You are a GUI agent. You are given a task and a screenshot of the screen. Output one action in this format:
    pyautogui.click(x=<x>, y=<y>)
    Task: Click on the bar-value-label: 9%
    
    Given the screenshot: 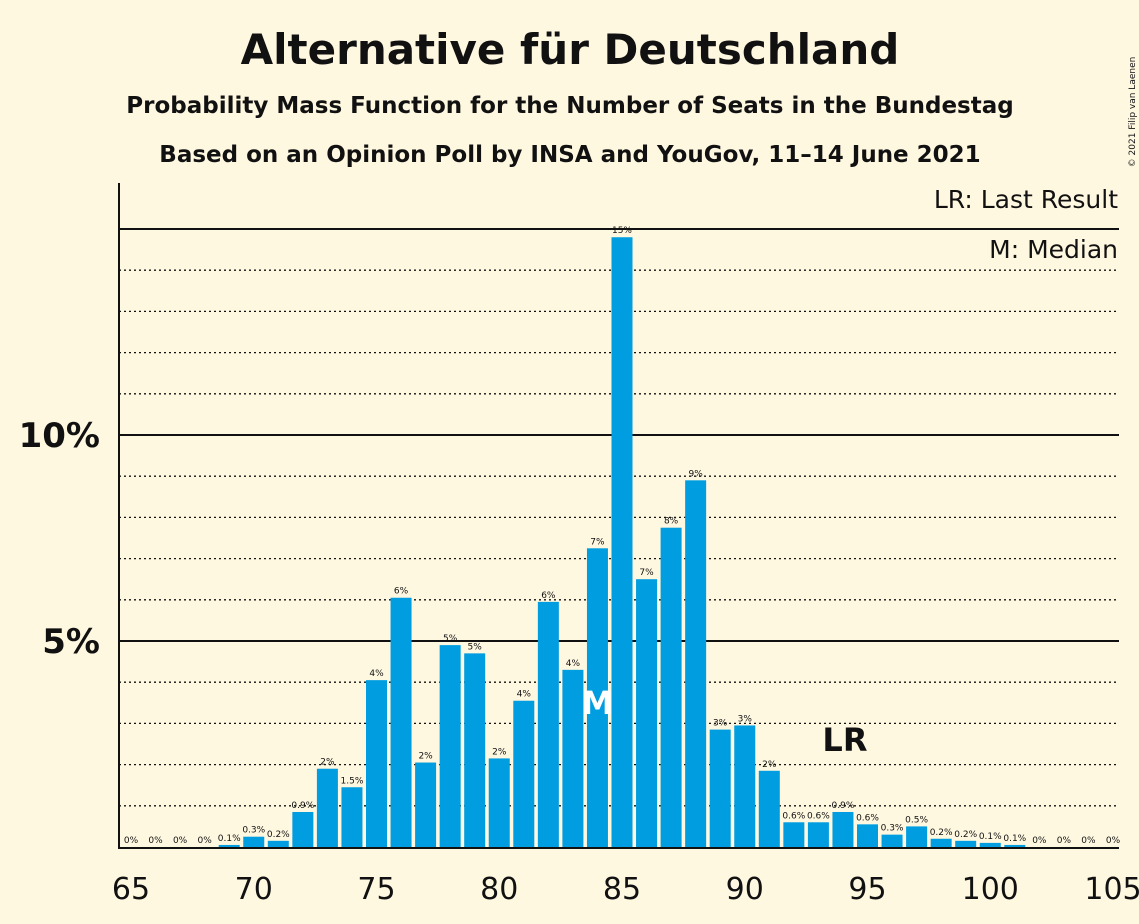 What is the action you would take?
    pyautogui.click(x=696, y=474)
    